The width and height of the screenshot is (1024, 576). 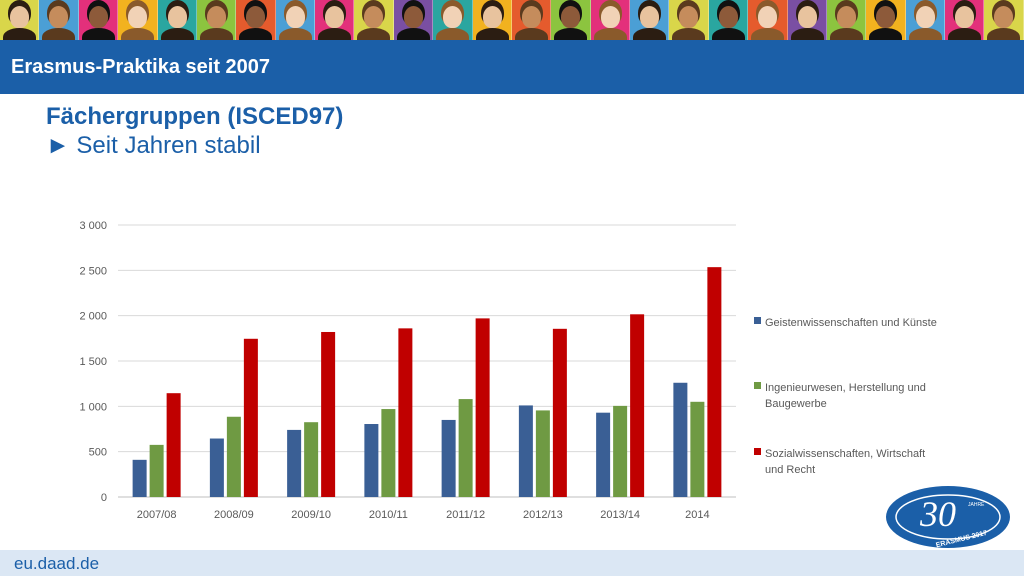 I want to click on logo-number: 30, so click(x=937, y=514).